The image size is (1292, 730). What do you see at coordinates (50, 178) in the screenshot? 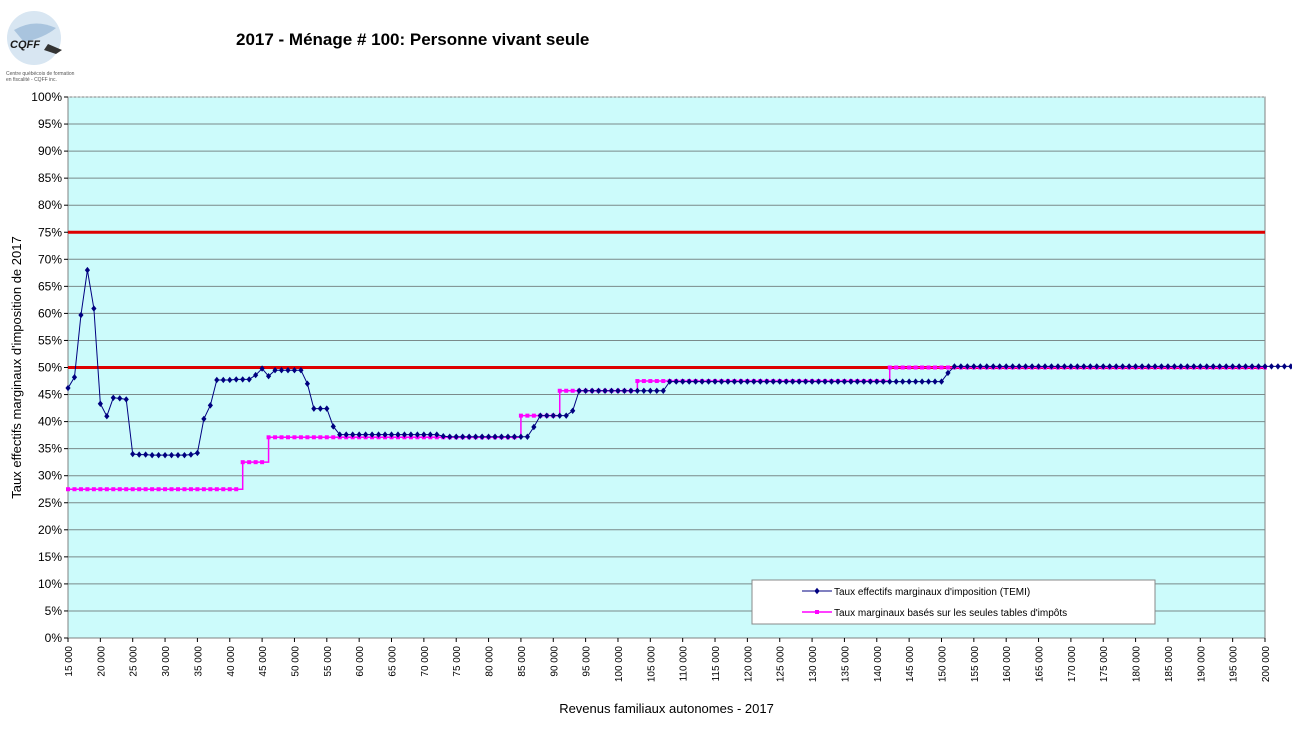
I see `y-tick-label: 85%` at bounding box center [50, 178].